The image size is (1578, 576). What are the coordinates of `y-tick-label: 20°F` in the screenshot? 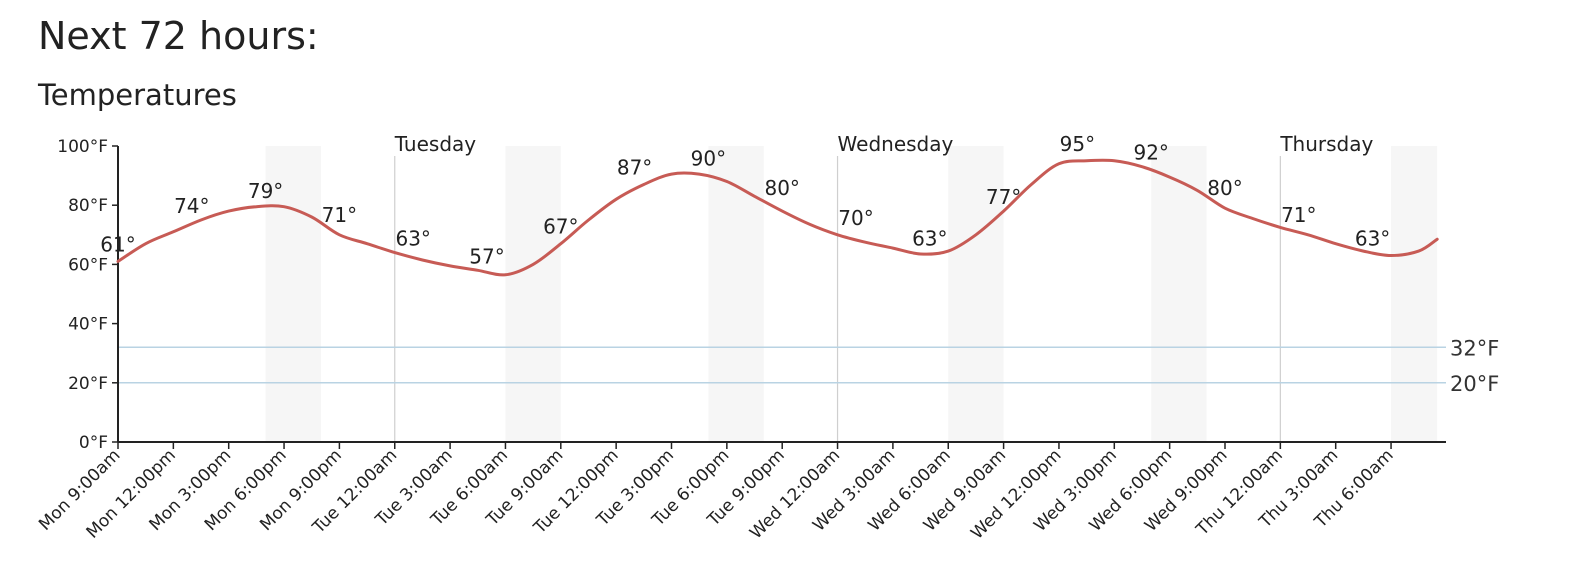 It's located at (88, 384).